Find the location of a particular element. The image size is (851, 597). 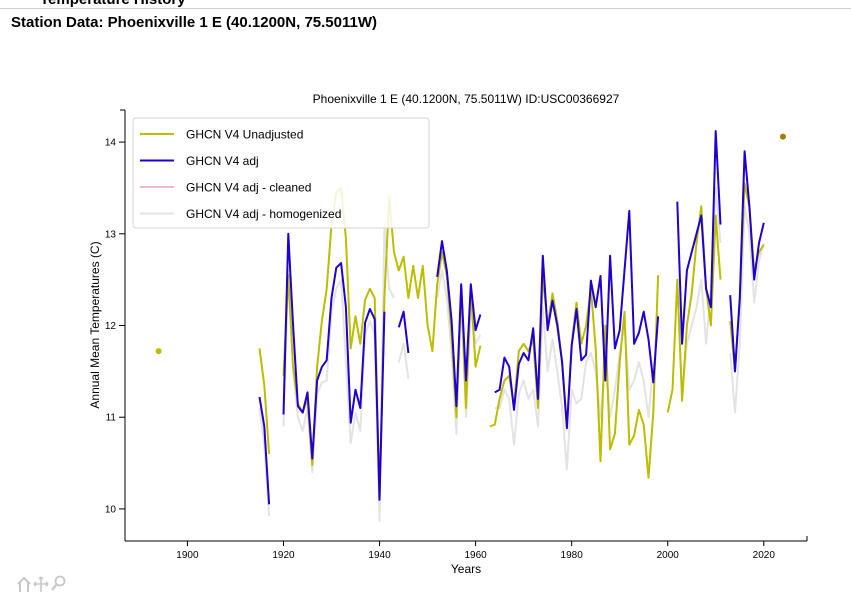

x-tick-label: 1920 is located at coordinates (283, 555).